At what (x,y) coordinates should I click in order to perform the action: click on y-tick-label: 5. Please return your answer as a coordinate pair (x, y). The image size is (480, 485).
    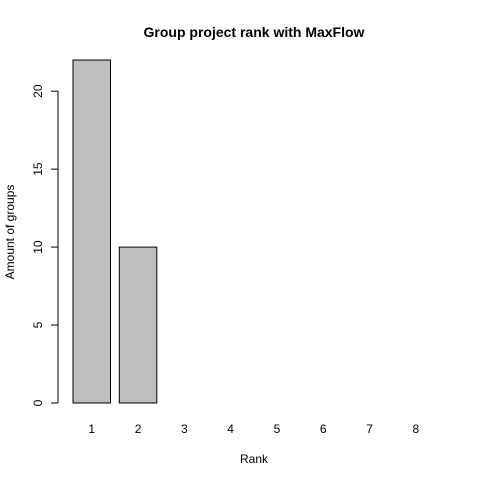
    Looking at the image, I should click on (38, 324).